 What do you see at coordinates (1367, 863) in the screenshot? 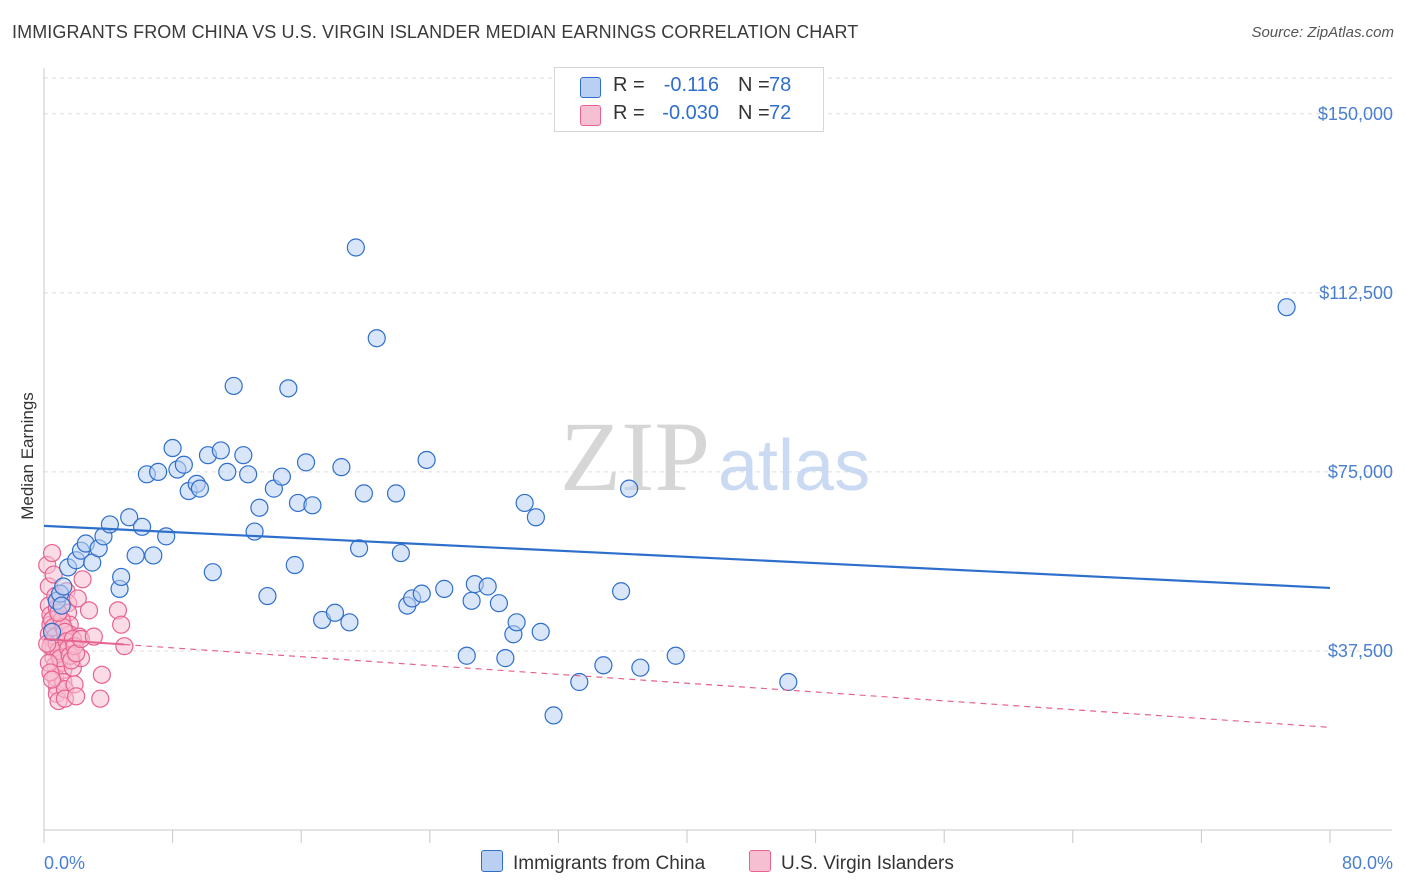
I see `x-tick-label-max: 80.0%` at bounding box center [1367, 863].